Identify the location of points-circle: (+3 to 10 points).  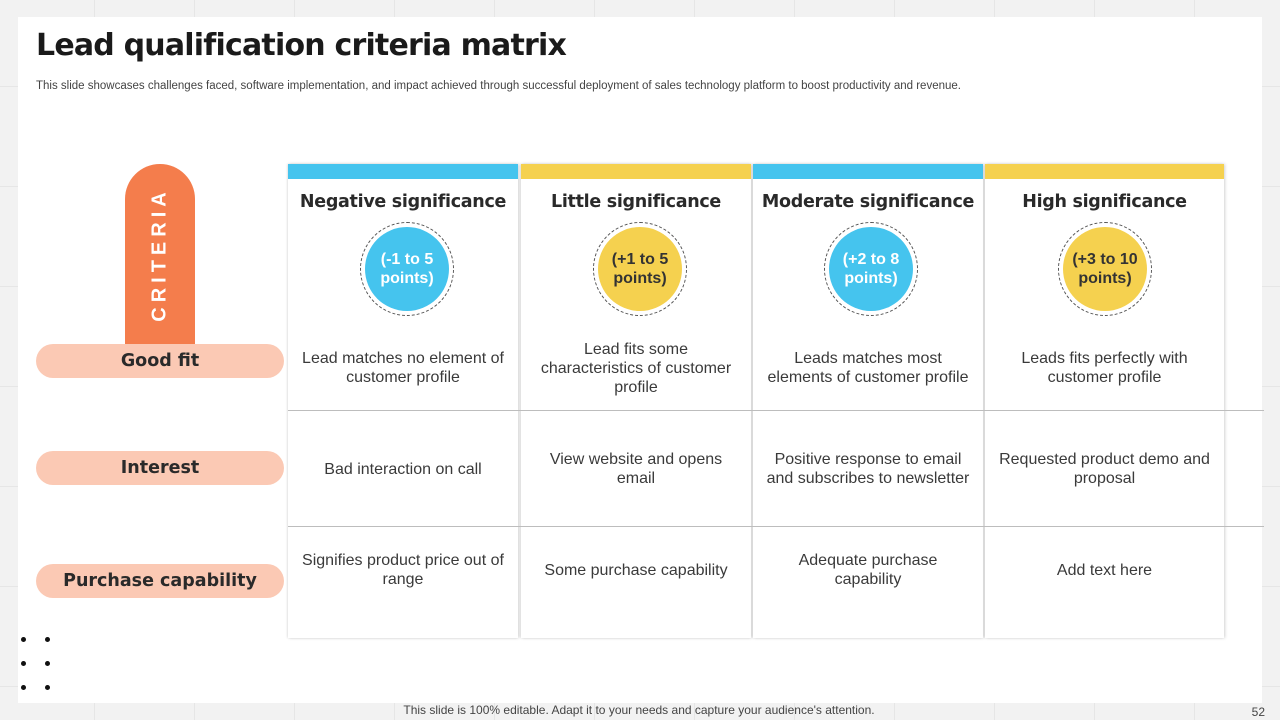
(1105, 269).